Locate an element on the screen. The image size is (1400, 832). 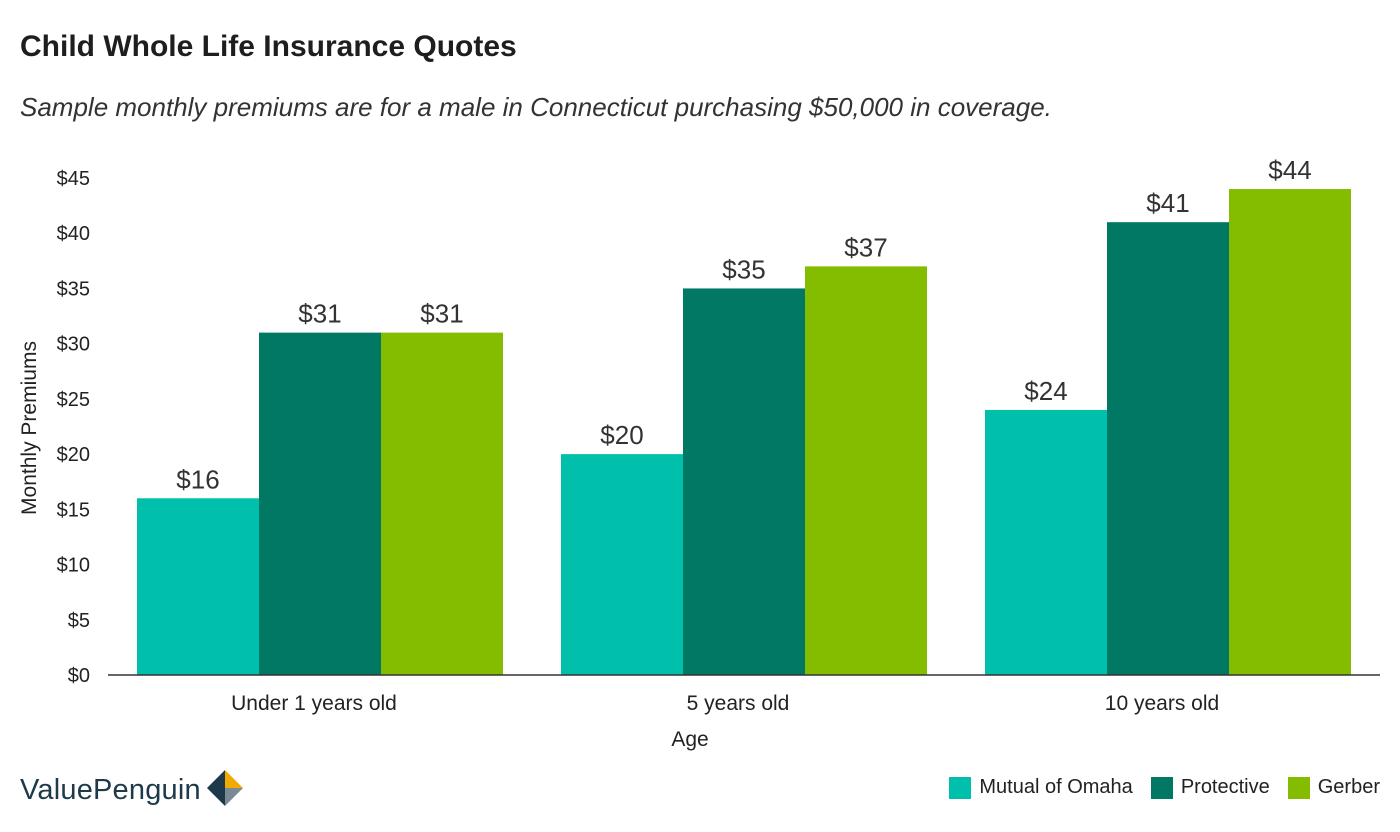
data-label: $44 is located at coordinates (1289, 170).